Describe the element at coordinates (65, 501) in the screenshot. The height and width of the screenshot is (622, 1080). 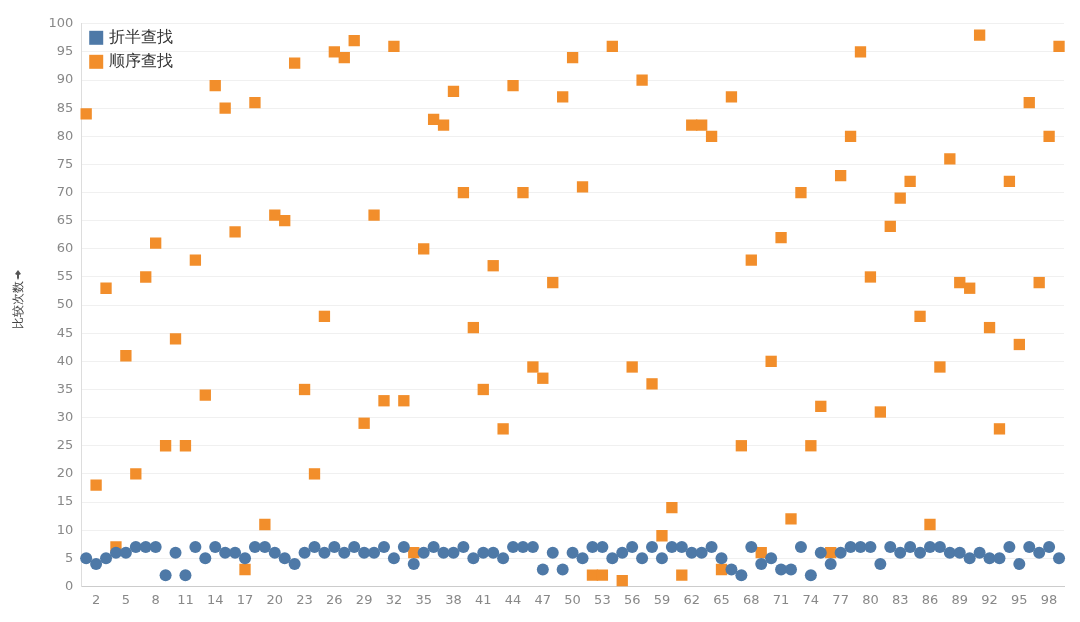
I see `y-tick-label: 15` at that location.